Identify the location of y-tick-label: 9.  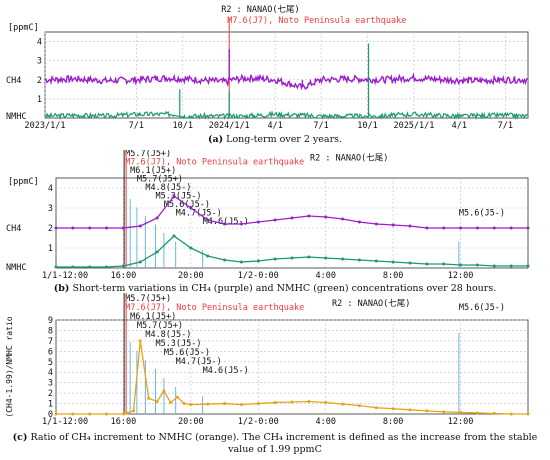
(50, 321).